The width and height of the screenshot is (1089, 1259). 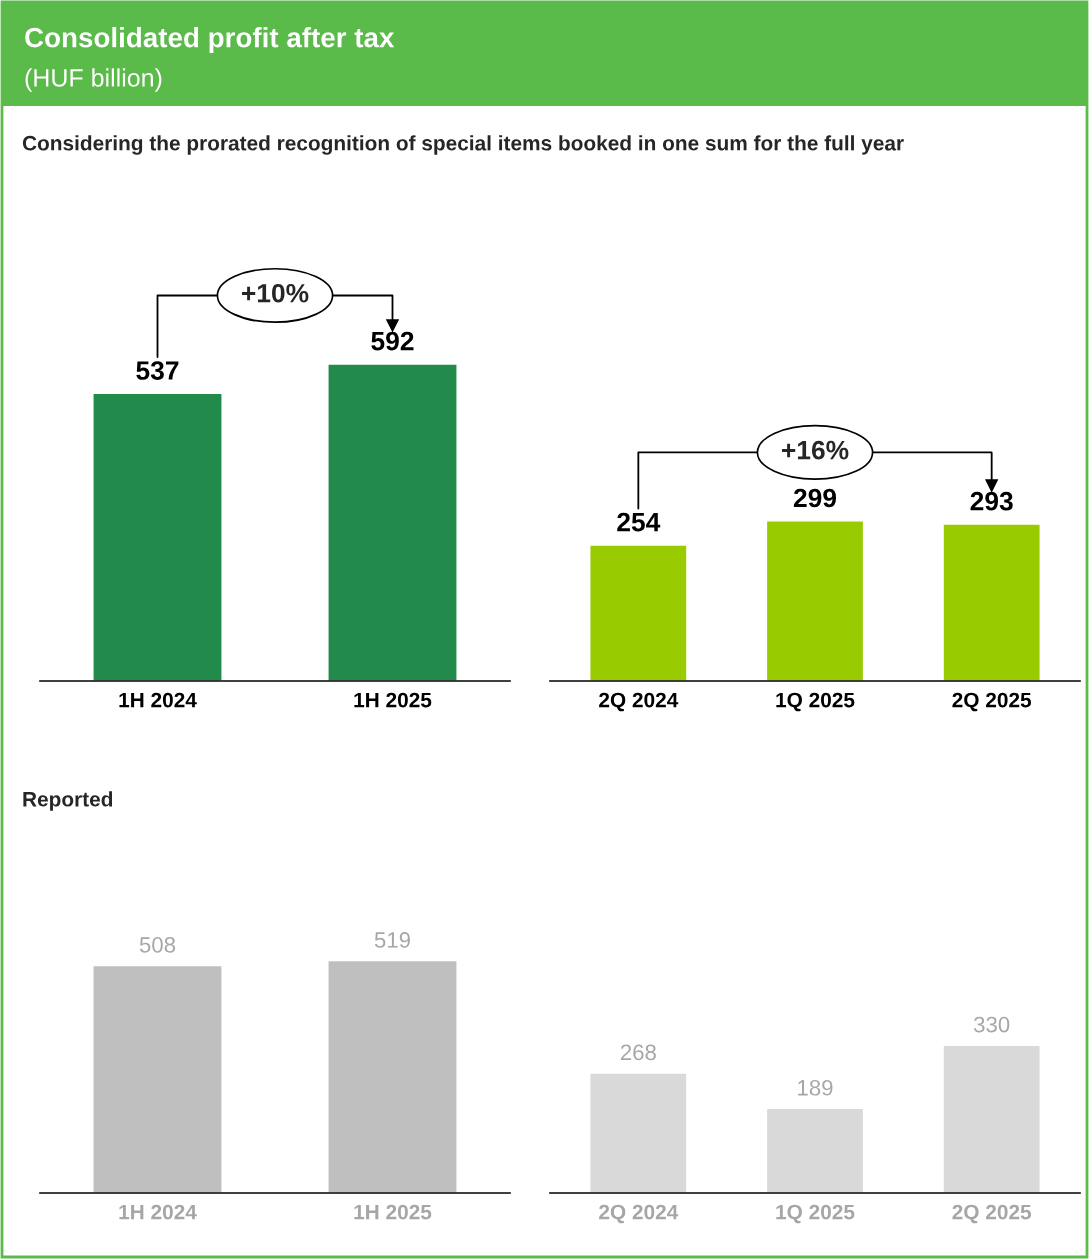 I want to click on chart-subtitle: (HUF billion), so click(x=93, y=80).